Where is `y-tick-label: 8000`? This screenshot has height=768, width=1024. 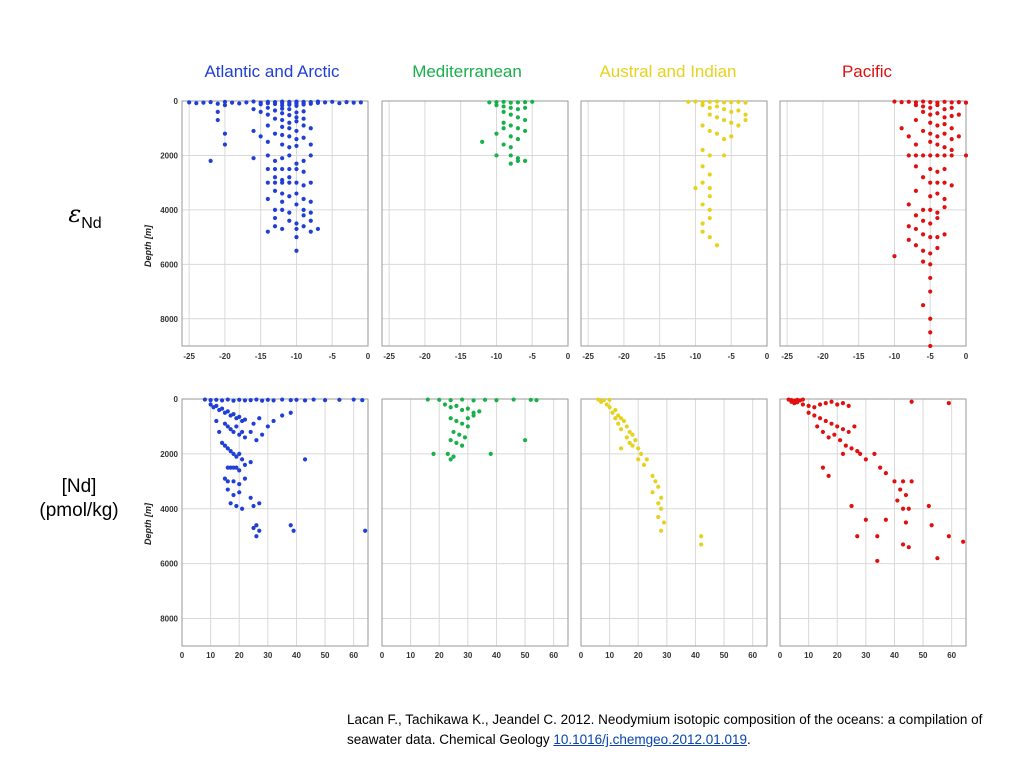
y-tick-label: 8000 is located at coordinates (169, 319).